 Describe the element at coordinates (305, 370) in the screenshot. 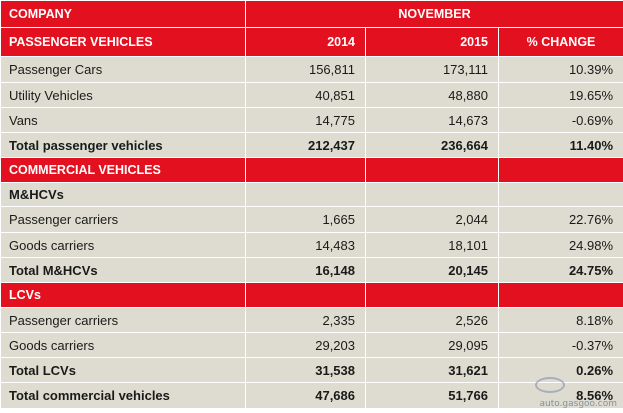

I see `value-2014: 31,538` at that location.